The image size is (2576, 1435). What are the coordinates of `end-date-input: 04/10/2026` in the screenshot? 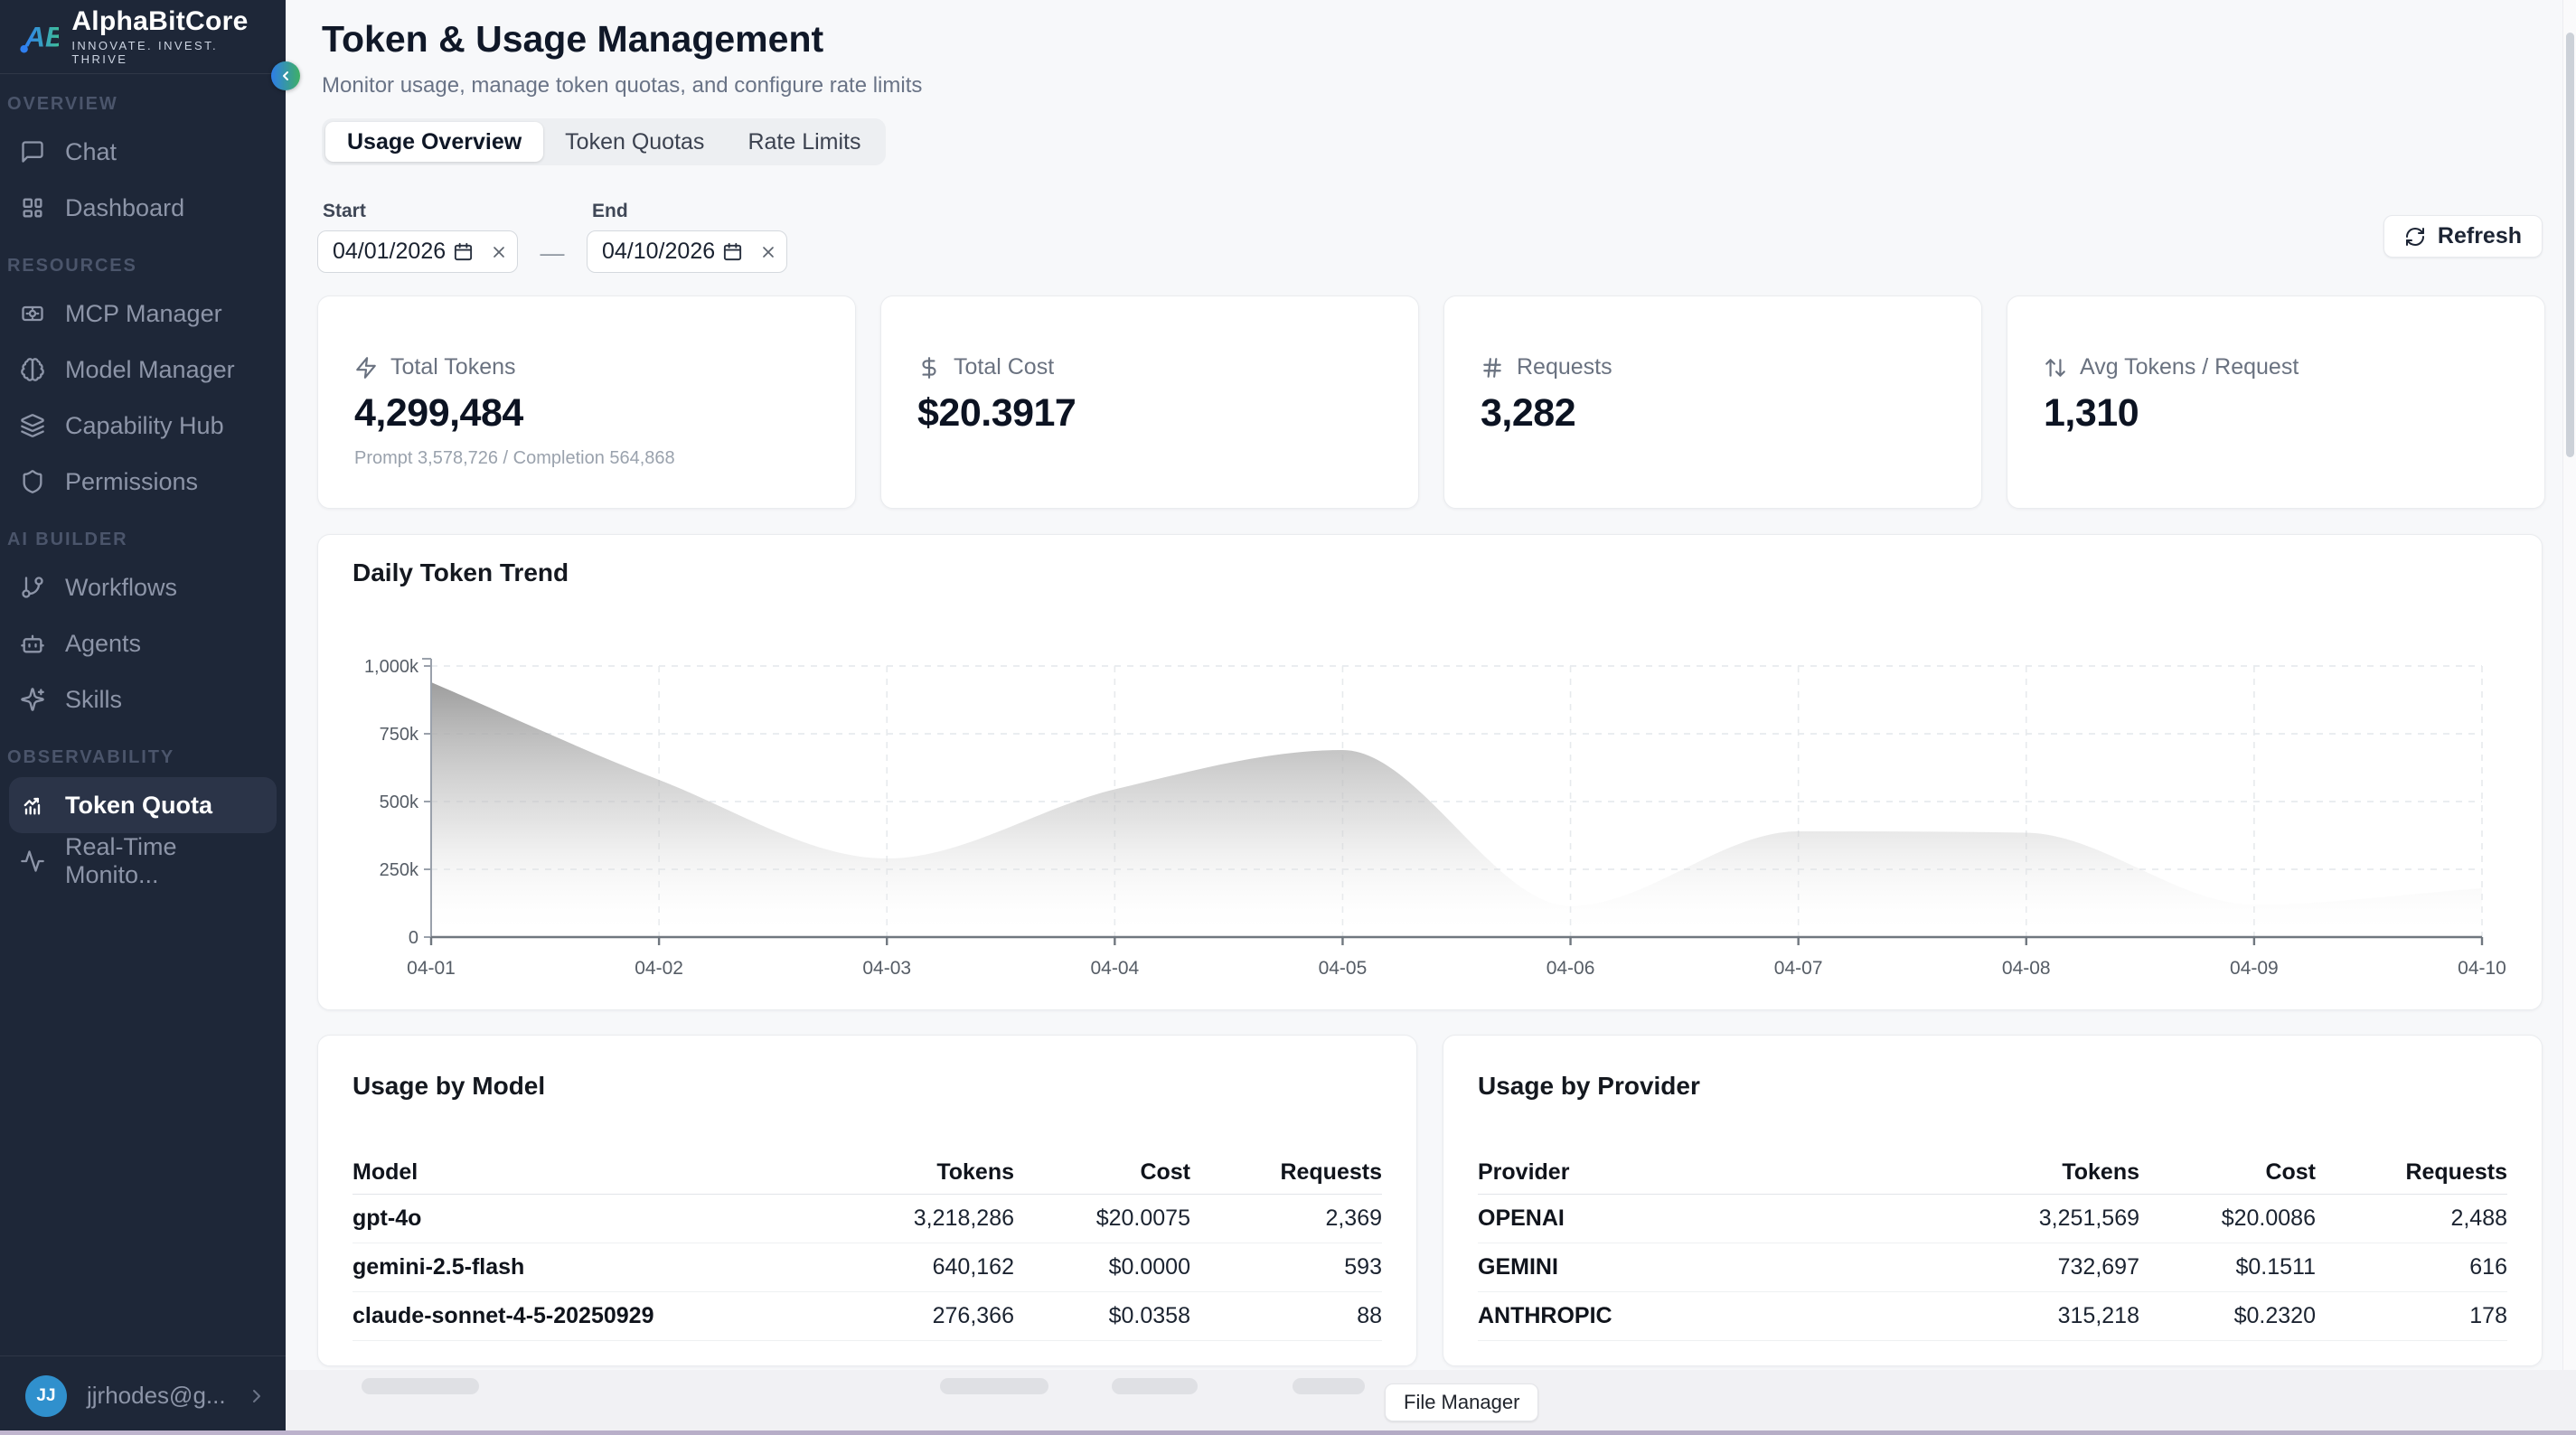 It's located at (687, 251).